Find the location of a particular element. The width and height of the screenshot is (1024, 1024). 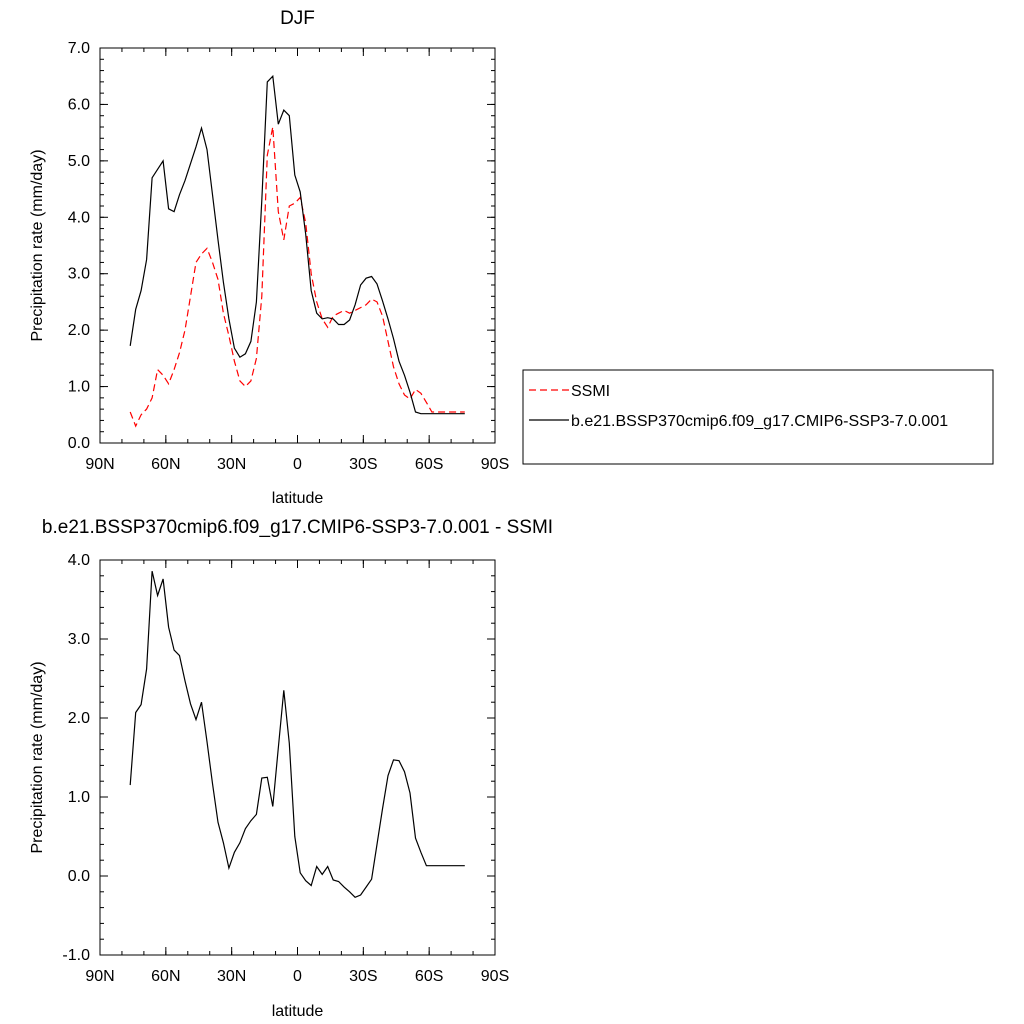

chart-title: DJF is located at coordinates (297, 18).